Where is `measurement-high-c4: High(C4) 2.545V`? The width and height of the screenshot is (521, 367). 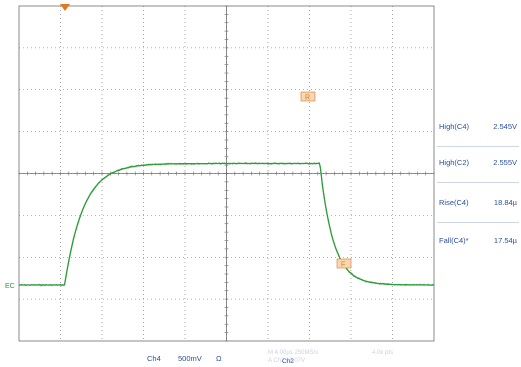
measurement-high-c4: High(C4) 2.545V is located at coordinates (478, 127).